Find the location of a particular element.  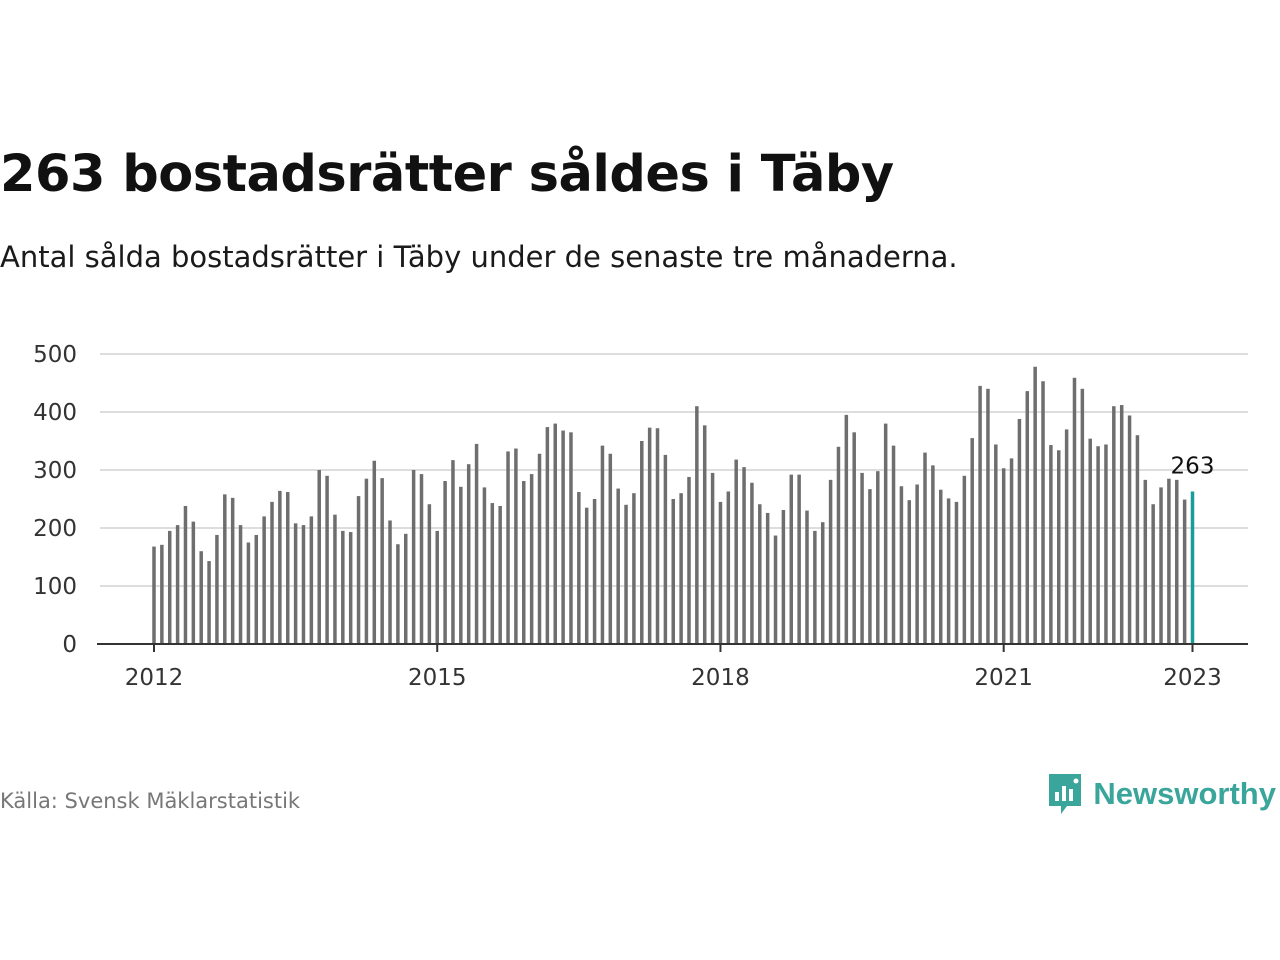

x-tick-label: 2023 is located at coordinates (1192, 678).